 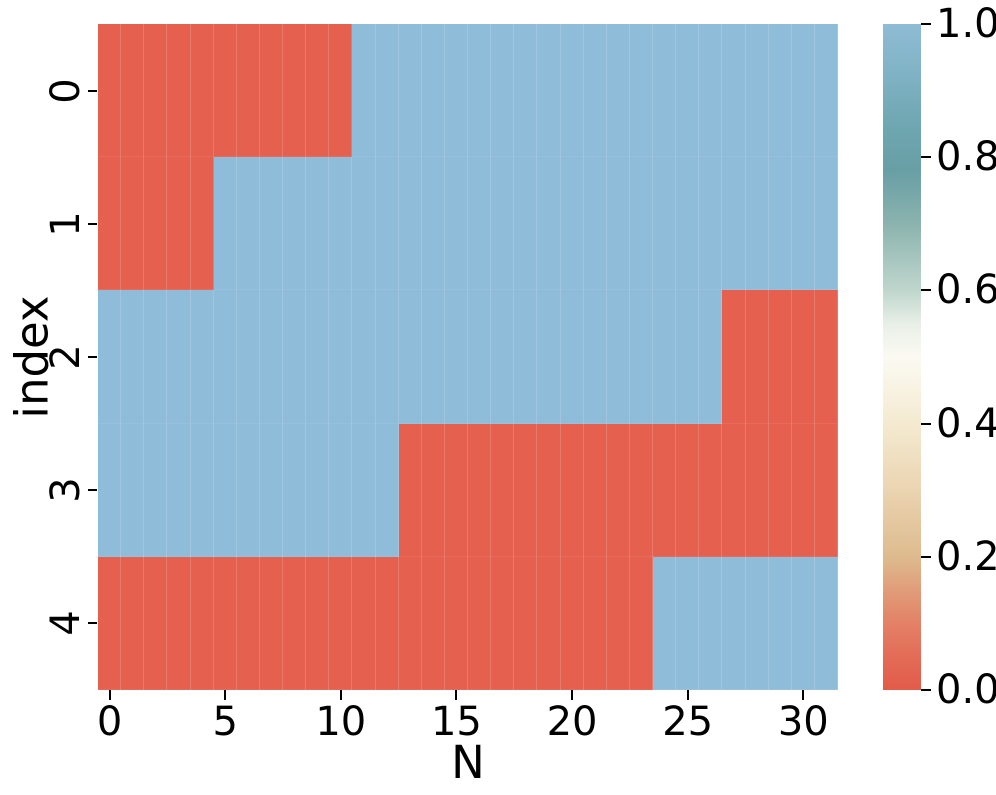 I want to click on heatmap-cell-r4-c7, so click(x=271, y=623).